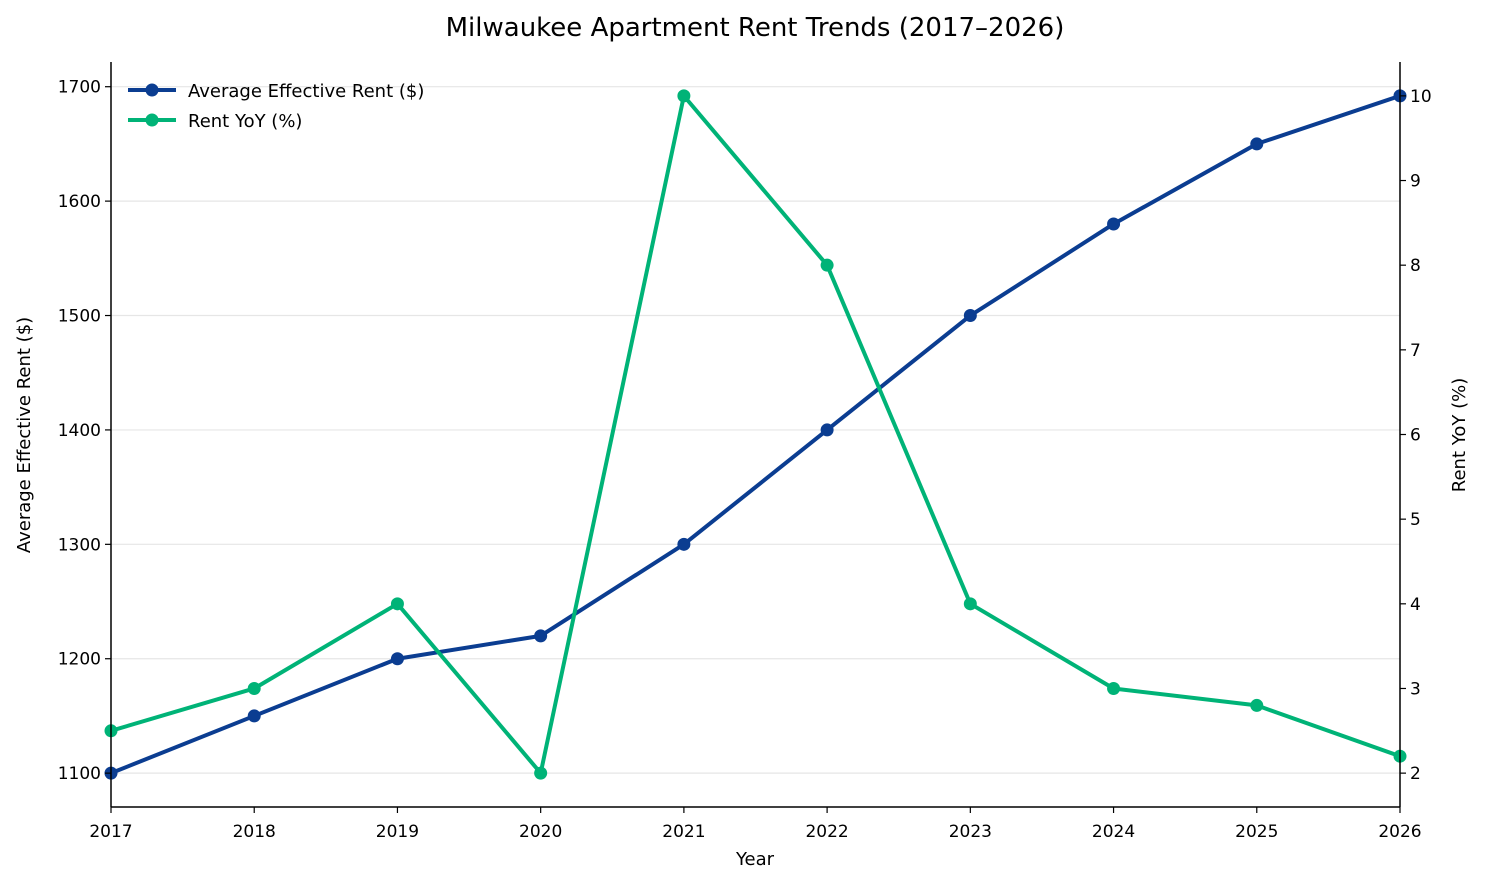  I want to click on x-tick-label: 2020, so click(540, 832).